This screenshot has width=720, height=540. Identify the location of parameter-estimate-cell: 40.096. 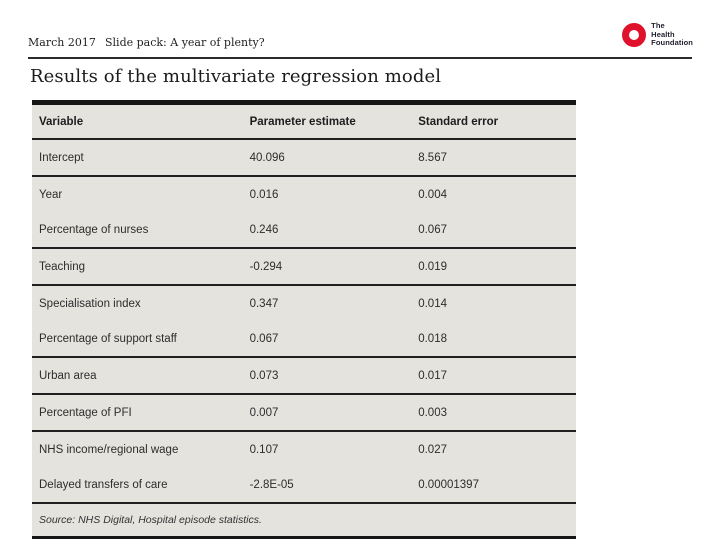
(267, 157).